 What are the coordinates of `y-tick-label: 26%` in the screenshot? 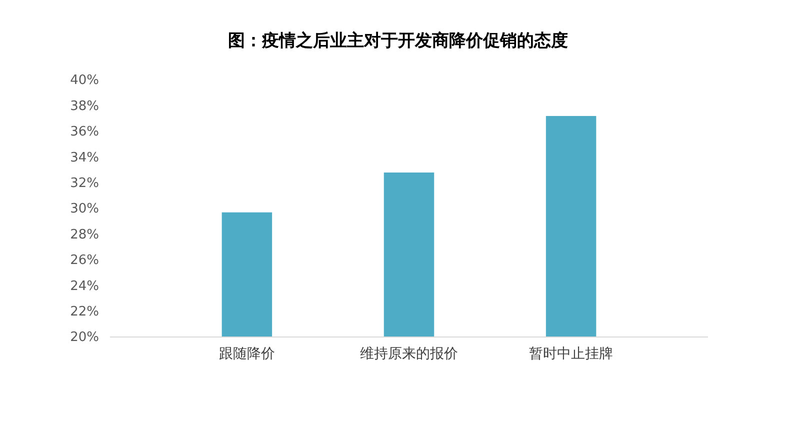 It's located at (84, 260).